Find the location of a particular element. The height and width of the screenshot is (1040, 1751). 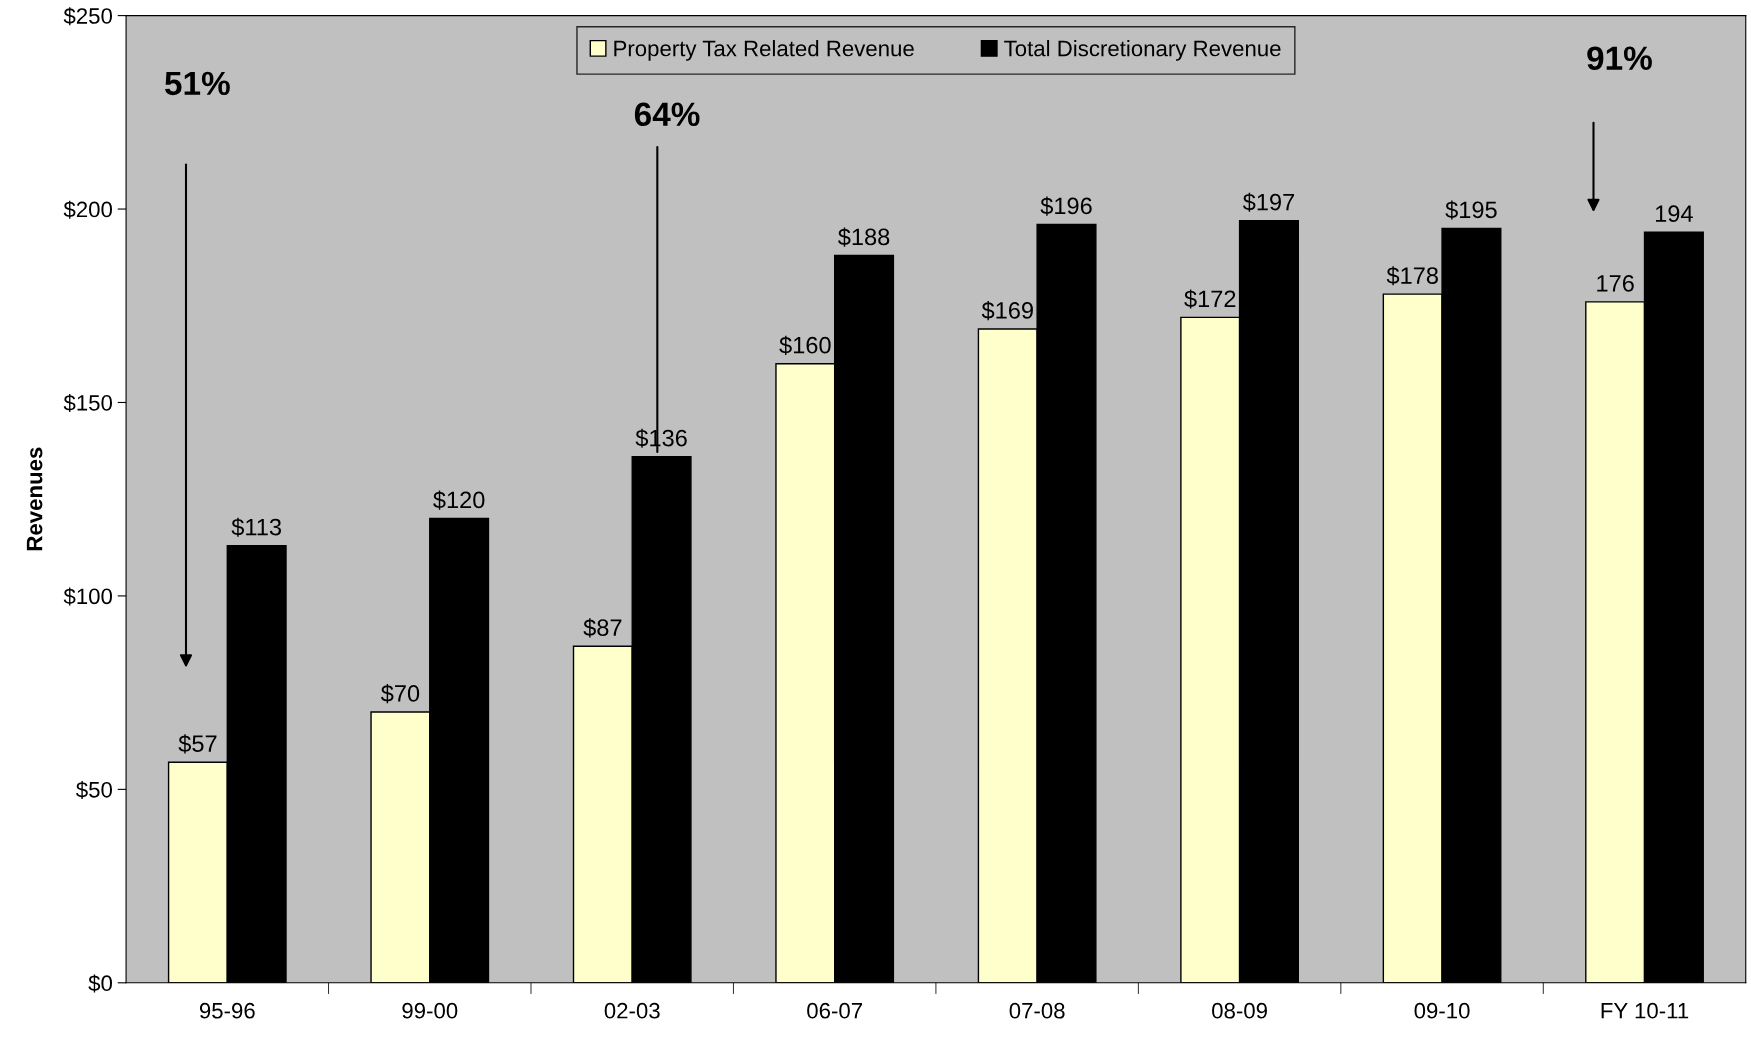

x-tick-label: 09-10 is located at coordinates (1442, 1010).